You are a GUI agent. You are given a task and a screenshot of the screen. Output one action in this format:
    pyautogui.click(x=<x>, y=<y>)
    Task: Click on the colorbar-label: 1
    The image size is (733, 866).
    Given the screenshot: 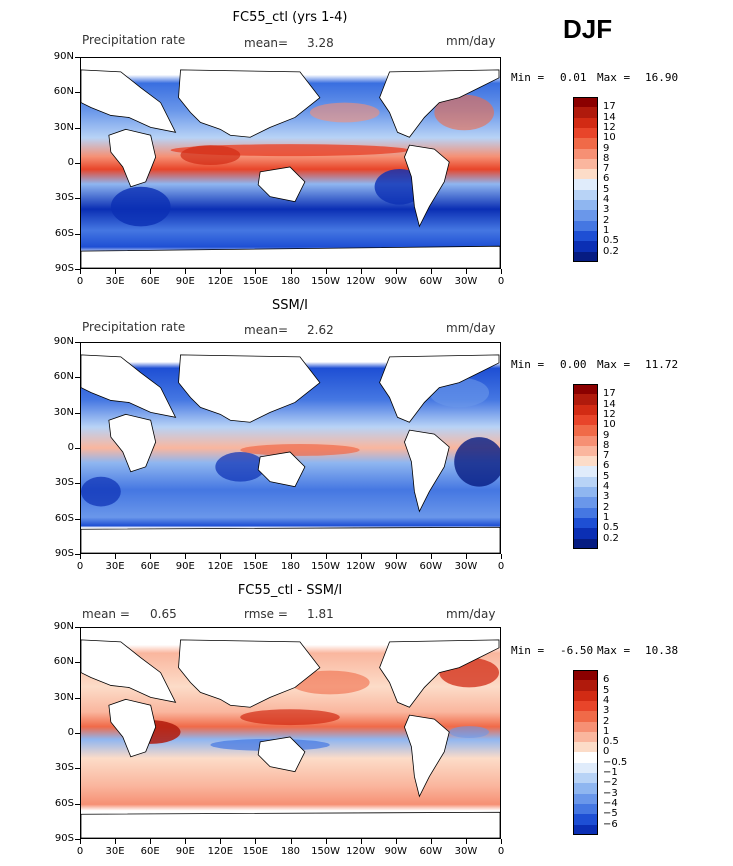 What is the action you would take?
    pyautogui.click(x=606, y=230)
    